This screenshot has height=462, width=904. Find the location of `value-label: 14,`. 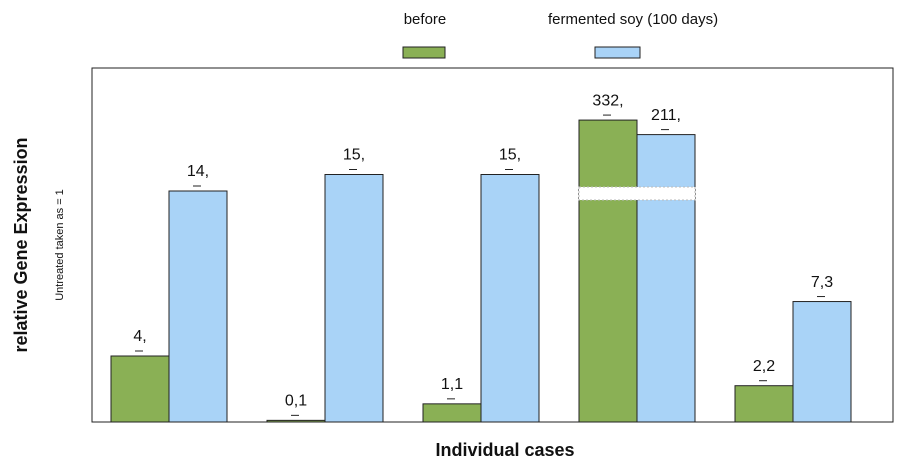

value-label: 14, is located at coordinates (198, 171).